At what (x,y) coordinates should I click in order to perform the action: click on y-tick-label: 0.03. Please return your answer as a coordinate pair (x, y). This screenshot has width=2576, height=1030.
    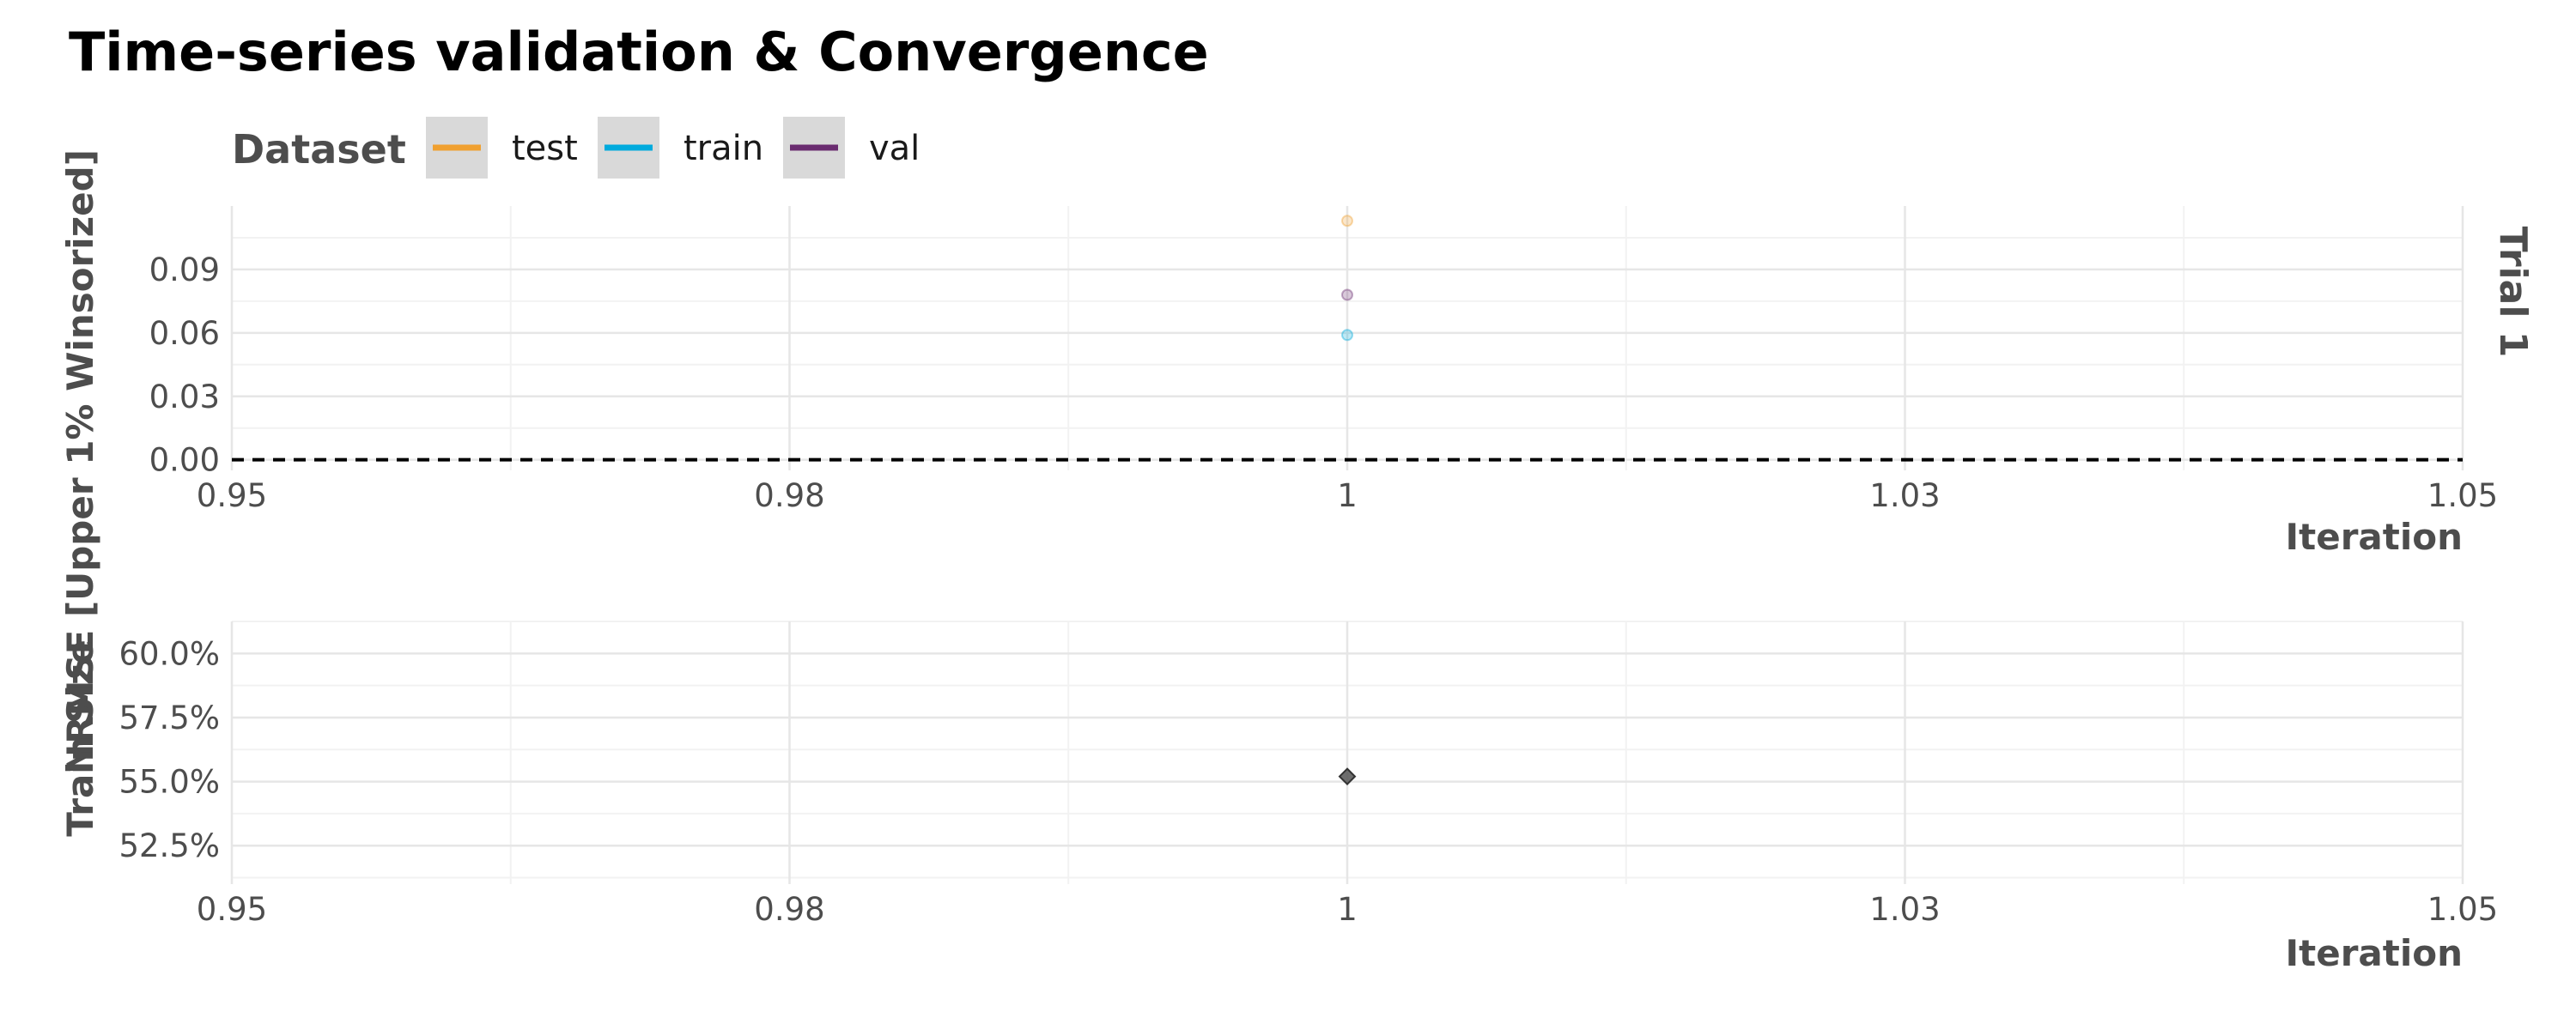
    Looking at the image, I should click on (185, 397).